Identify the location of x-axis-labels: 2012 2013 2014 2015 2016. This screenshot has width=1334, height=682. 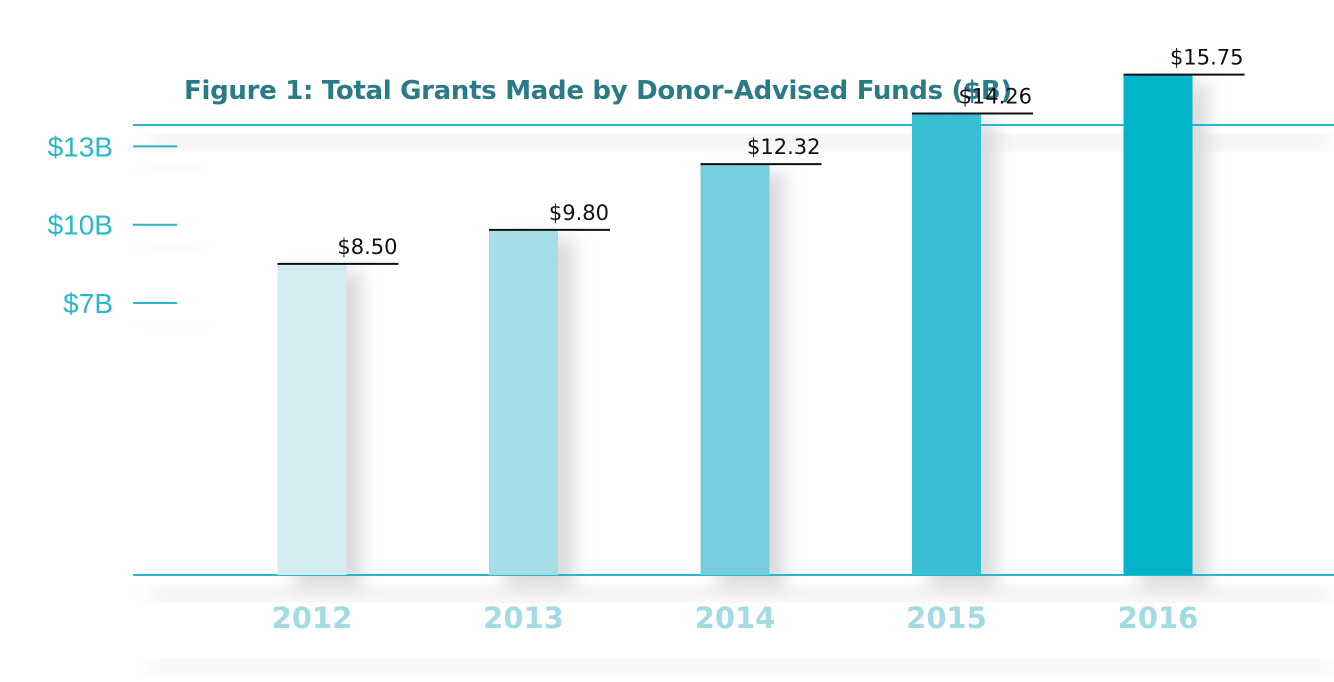
(735, 618).